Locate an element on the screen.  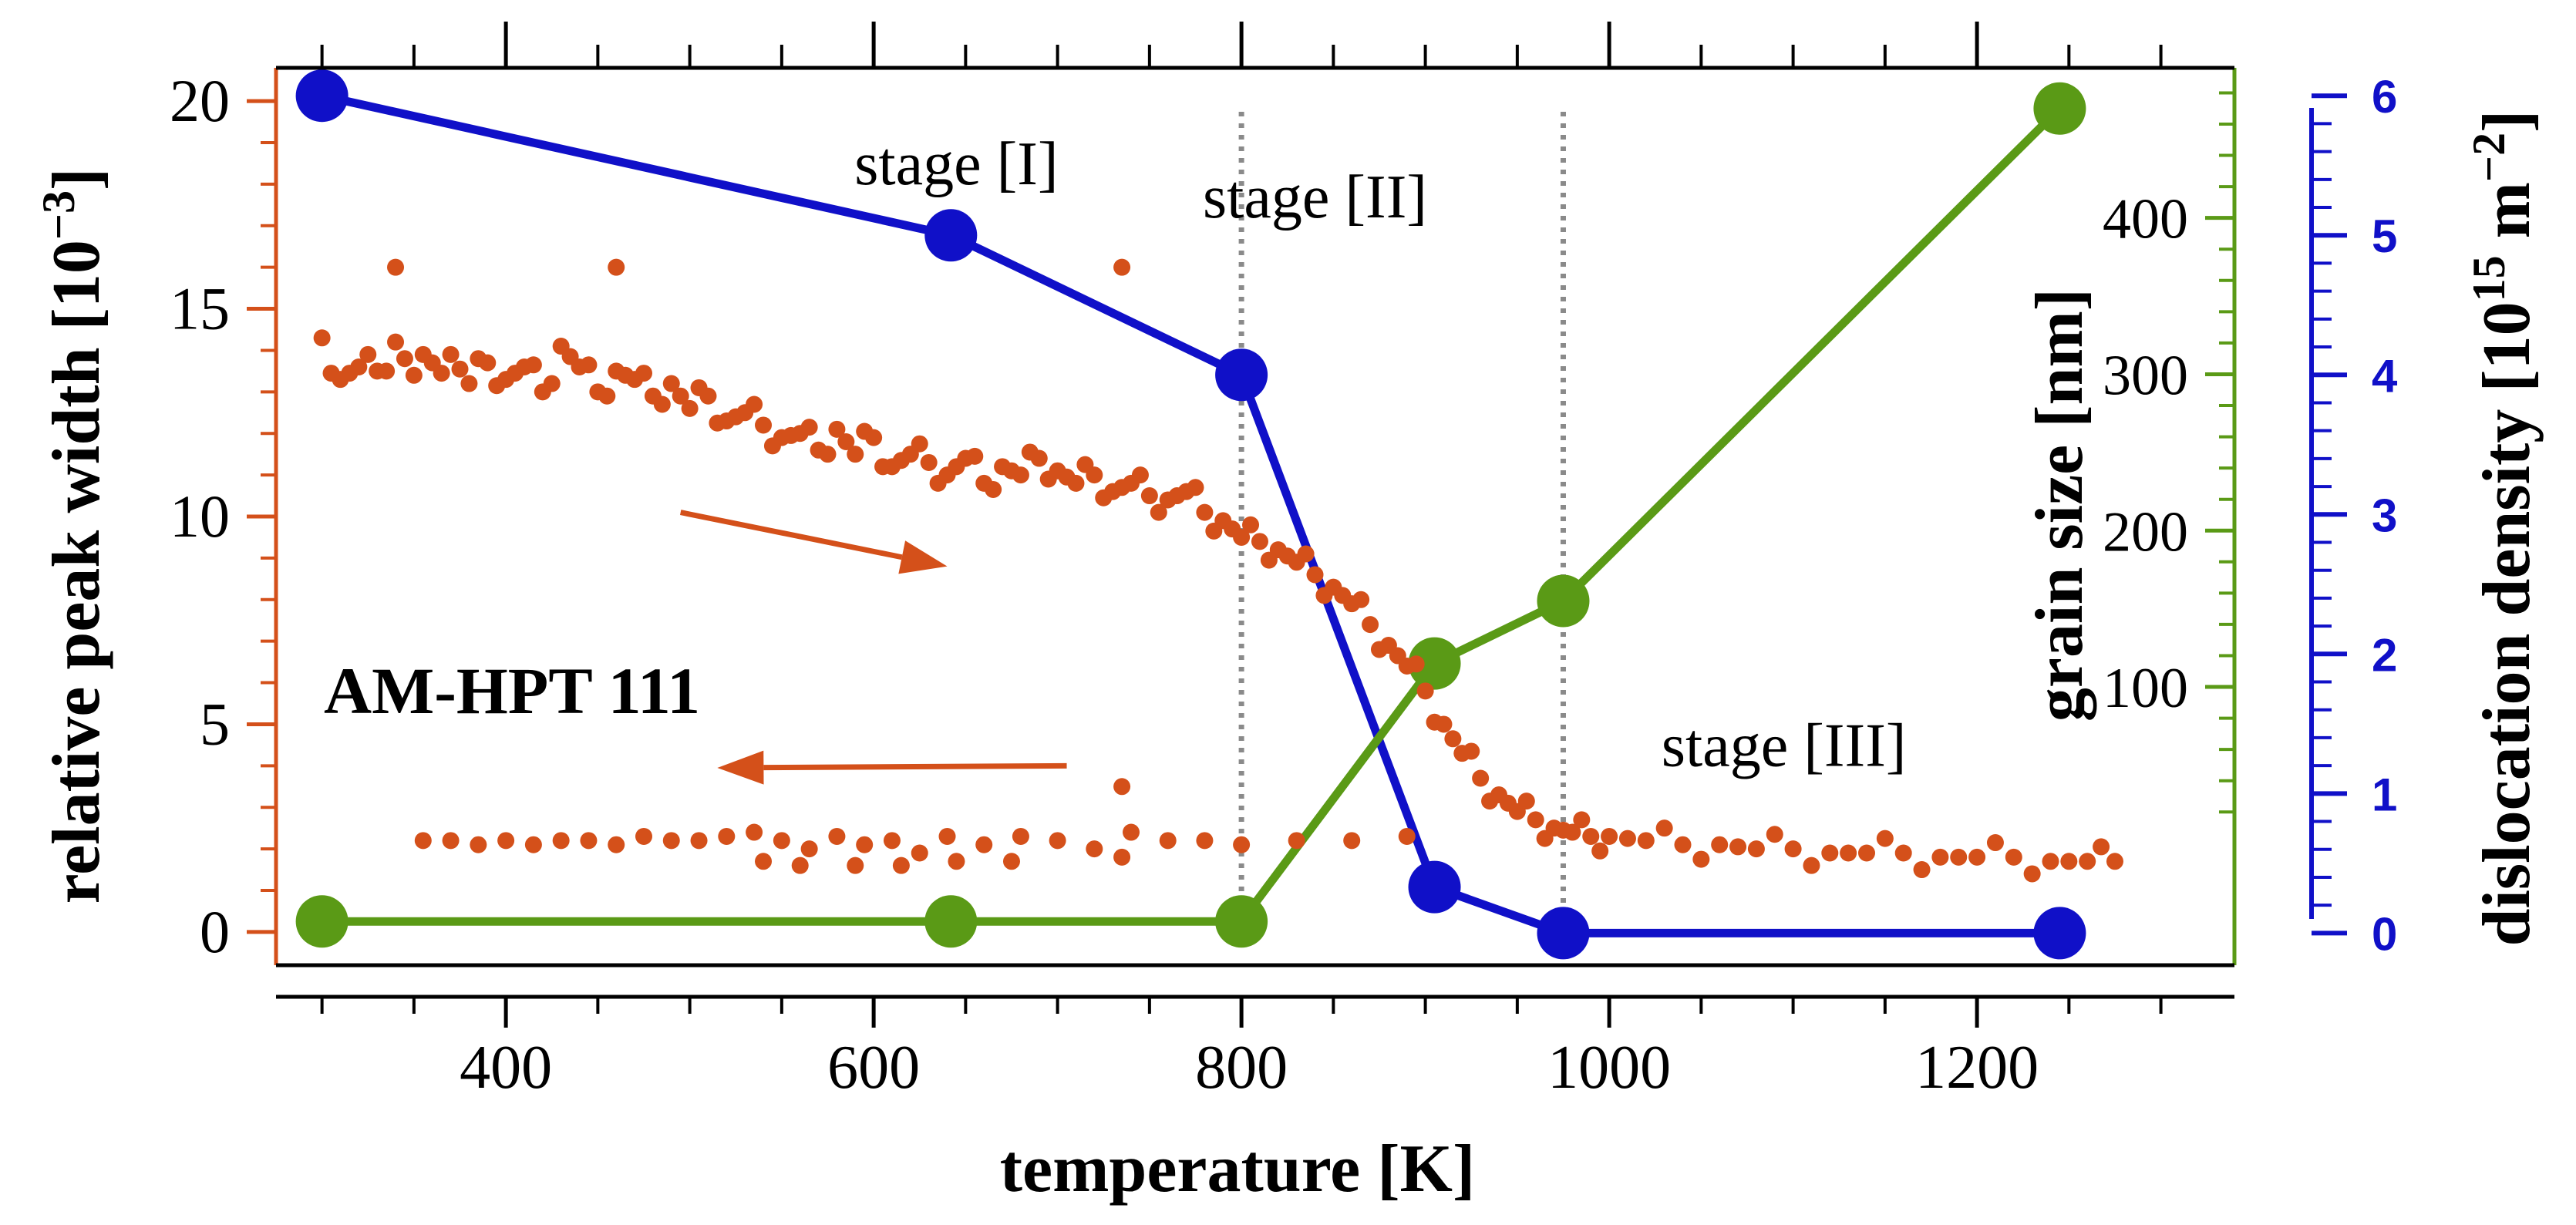
y-left-tick-label: 0 is located at coordinates (215, 931).